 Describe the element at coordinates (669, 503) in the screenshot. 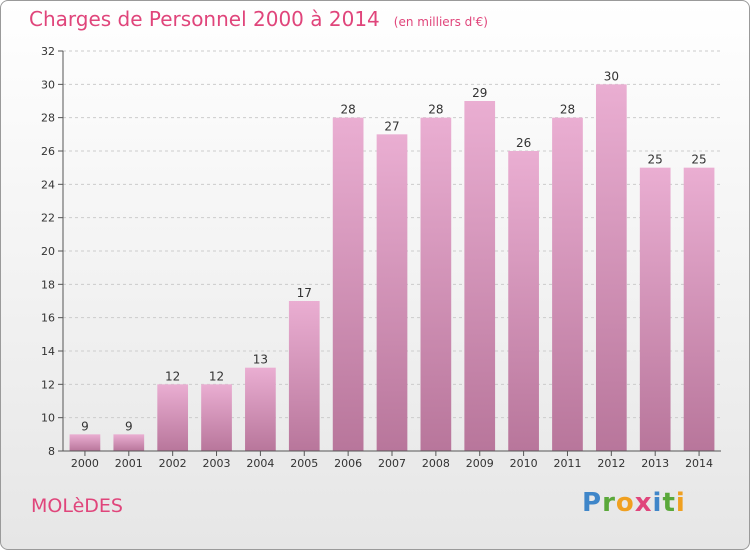

I see `logo-letter: t` at that location.